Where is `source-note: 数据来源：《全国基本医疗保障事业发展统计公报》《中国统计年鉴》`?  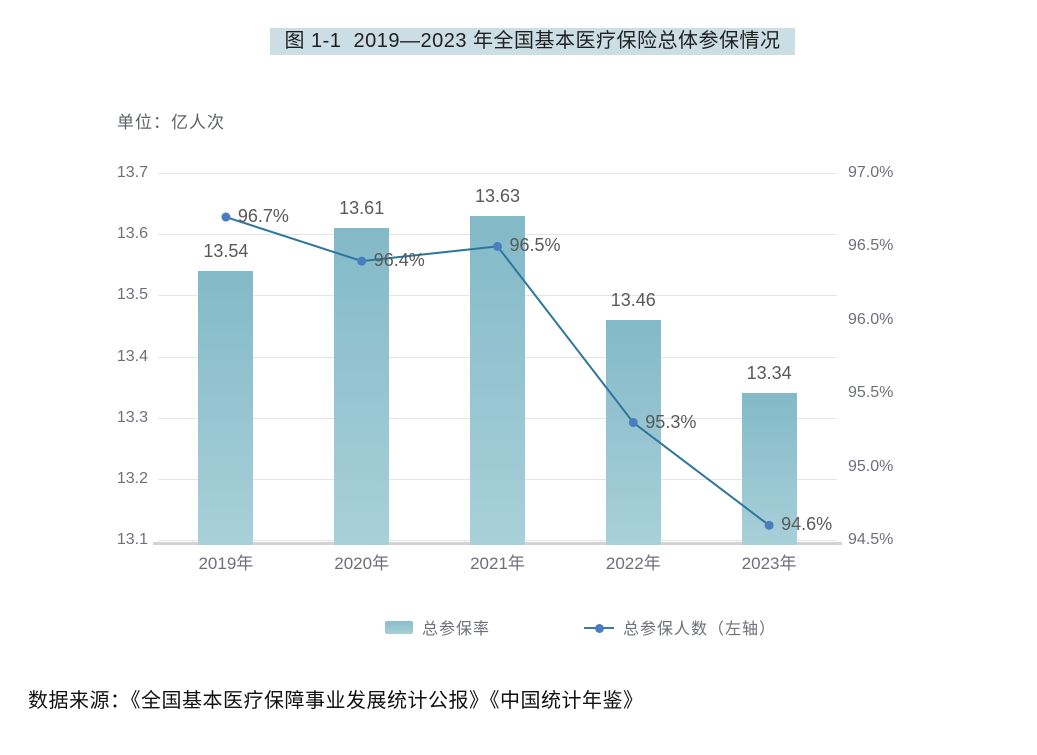
source-note: 数据来源：《全国基本医疗保障事业发展统计公报》《中国统计年鉴》 is located at coordinates (336, 701).